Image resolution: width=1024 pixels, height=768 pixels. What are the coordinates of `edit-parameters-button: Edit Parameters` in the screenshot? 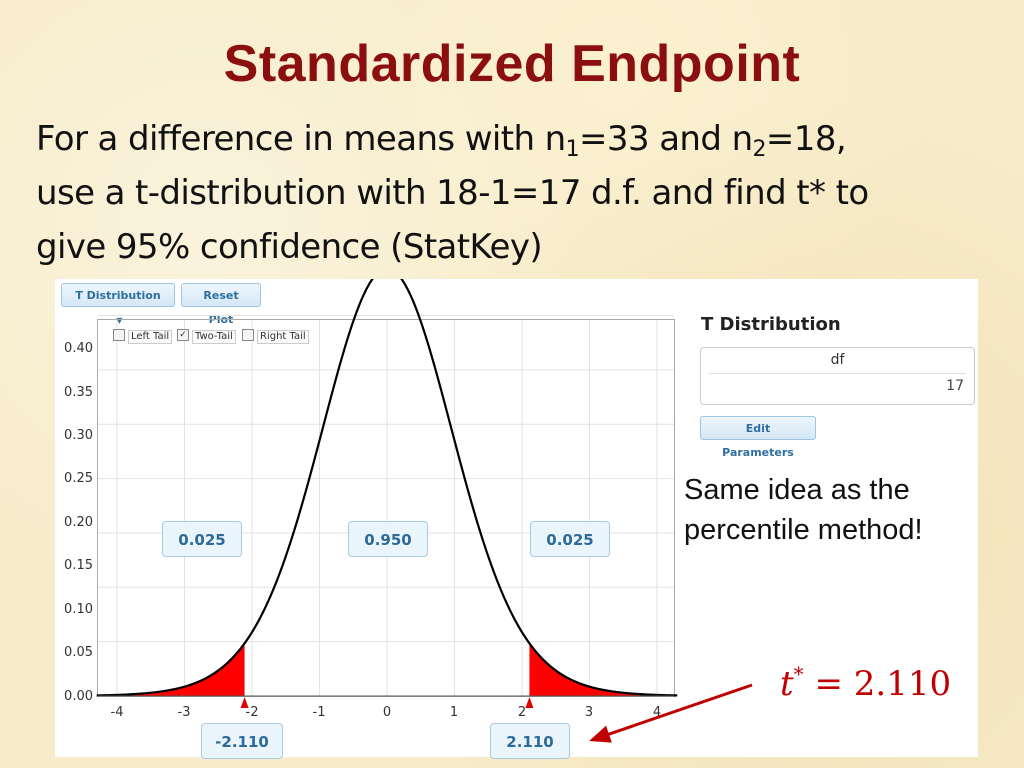 It's located at (758, 437).